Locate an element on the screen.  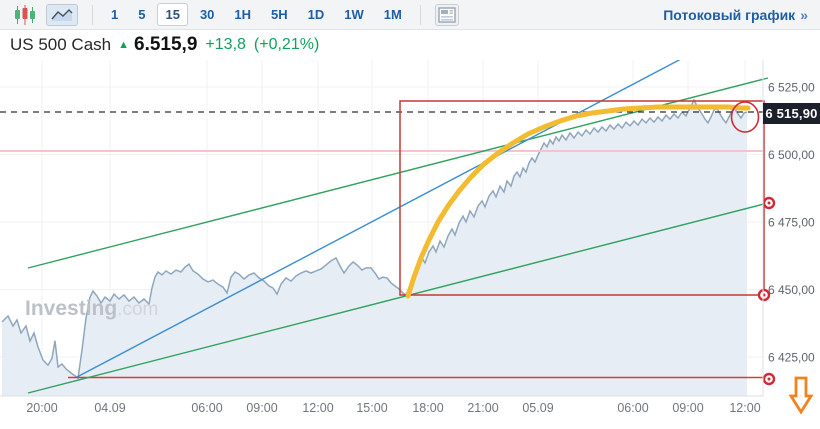
price-axis-label: 6 425,00 is located at coordinates (791, 358).